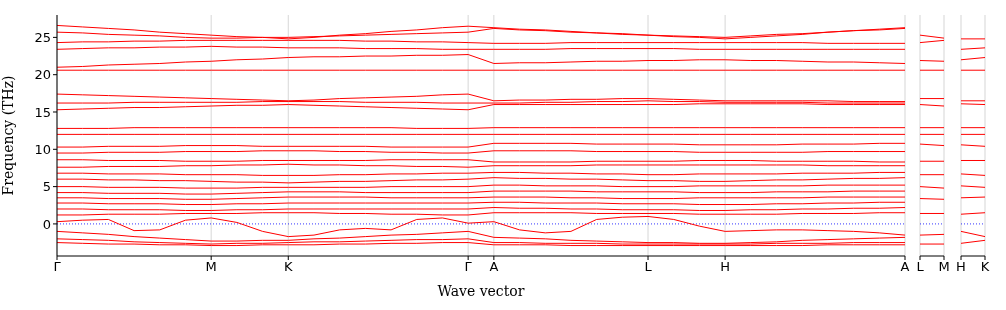 The height and width of the screenshot is (310, 1006). Describe the element at coordinates (42, 37) in the screenshot. I see `y-tick-label: 25` at that location.